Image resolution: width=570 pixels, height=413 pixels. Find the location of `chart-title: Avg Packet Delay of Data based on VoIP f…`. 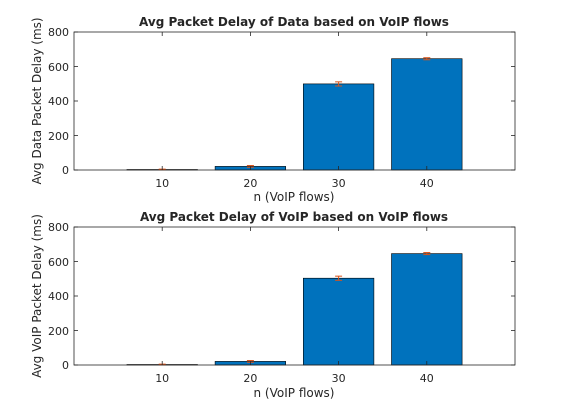

chart-title: Avg Packet Delay of Data based on VoIP f… is located at coordinates (294, 22).